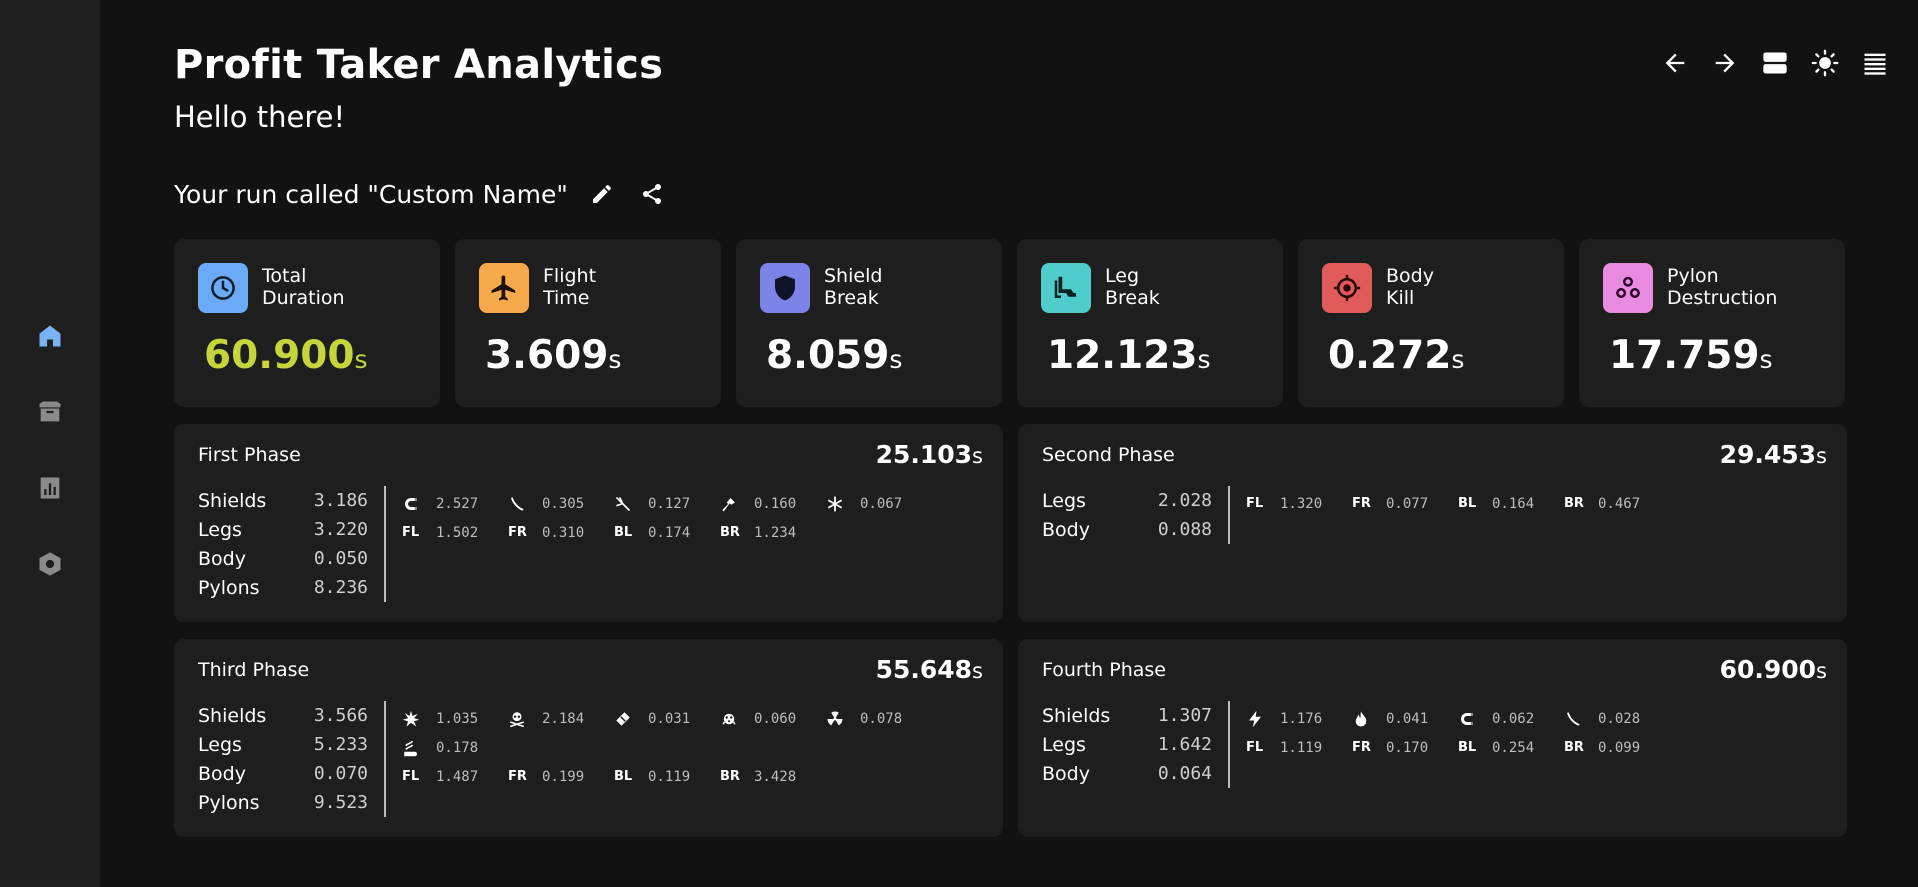  Describe the element at coordinates (561, 533) in the screenshot. I see `detail-item: FR 0.310` at that location.